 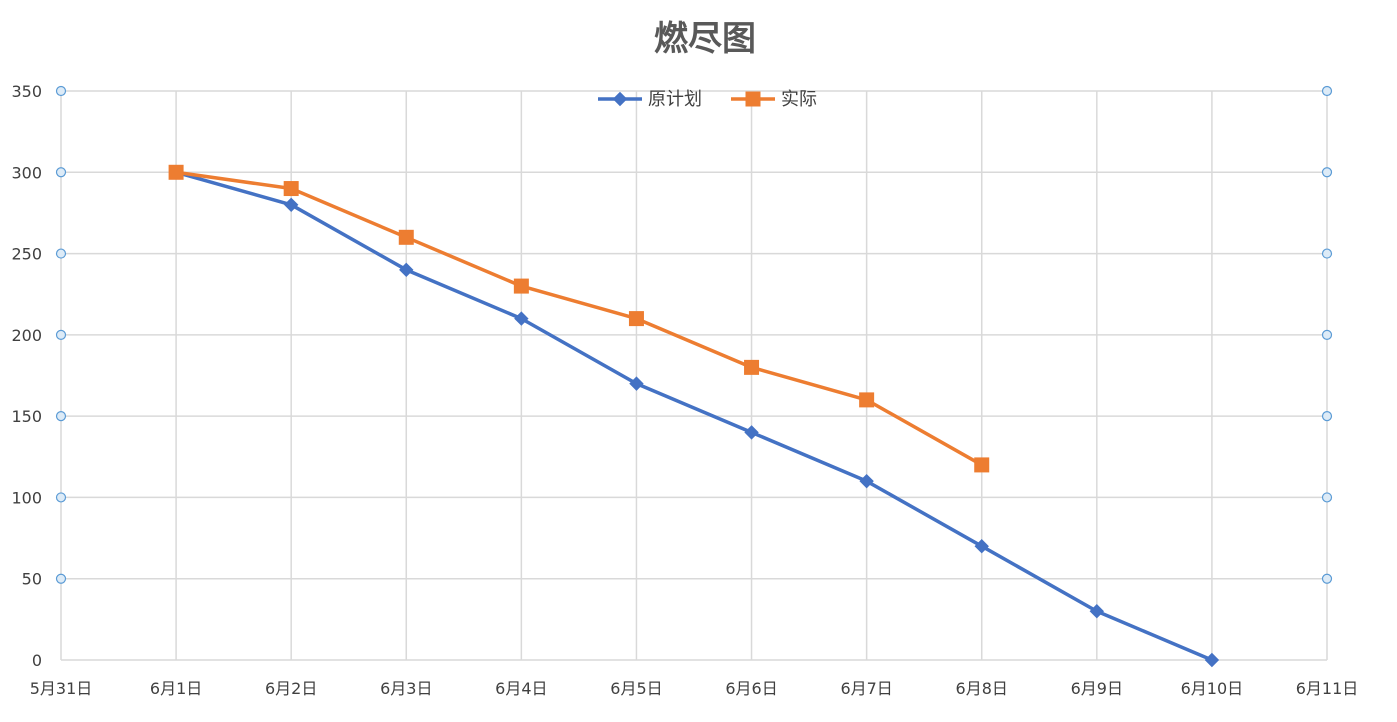 I want to click on x-tick-label: 6月6日, so click(x=751, y=688).